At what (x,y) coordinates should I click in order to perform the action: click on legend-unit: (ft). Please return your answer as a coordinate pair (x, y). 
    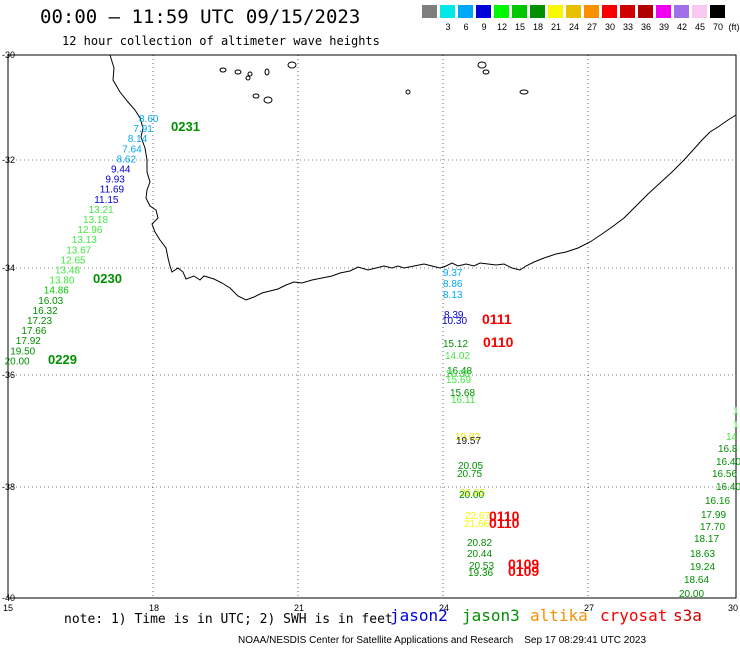
    Looking at the image, I should click on (734, 27).